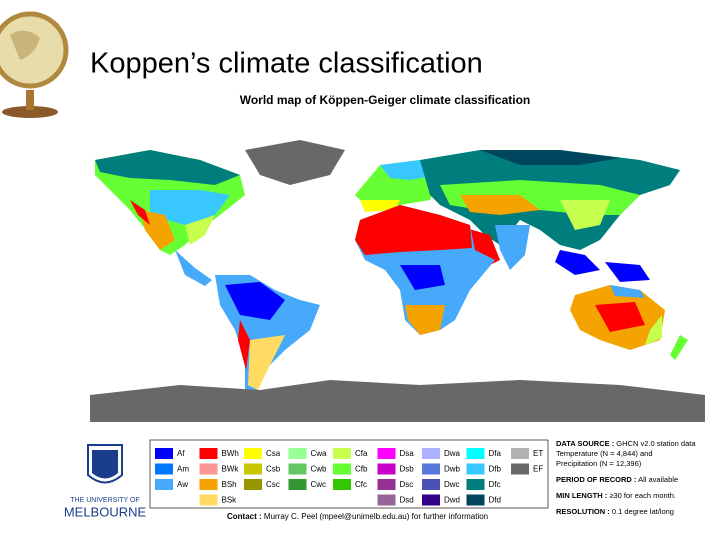 This screenshot has width=720, height=540. What do you see at coordinates (105, 511) in the screenshot?
I see `logo-line: MELBOURNE` at bounding box center [105, 511].